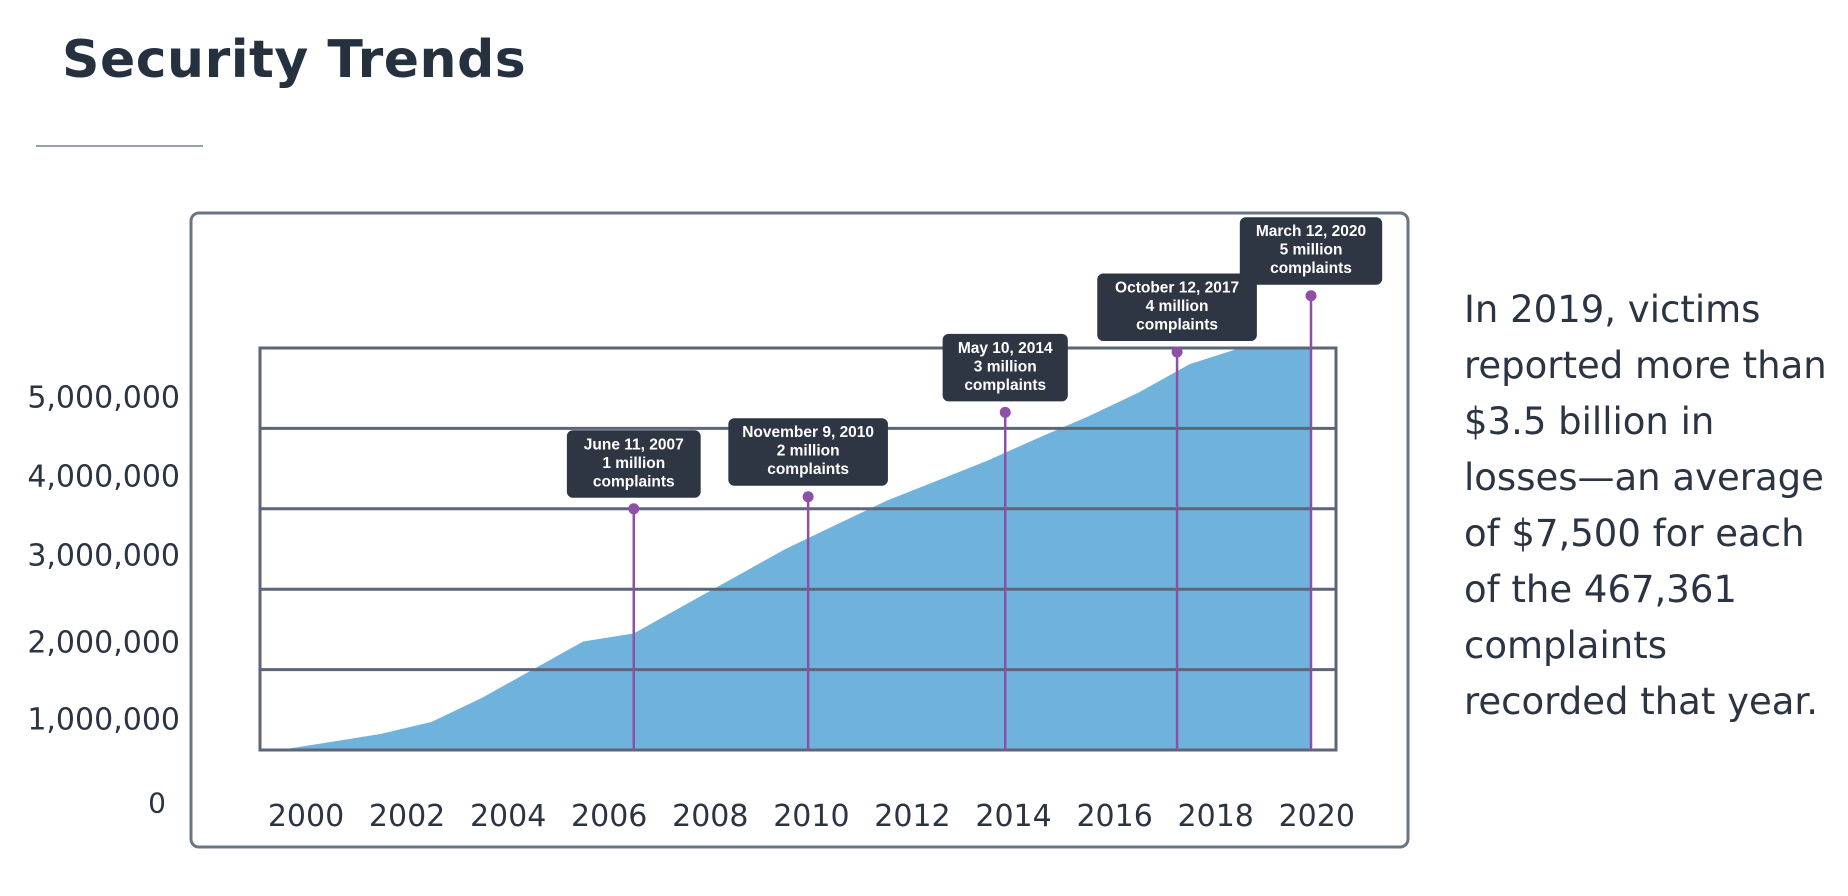 The width and height of the screenshot is (1848, 896). I want to click on x-tick-label: 2014, so click(1013, 816).